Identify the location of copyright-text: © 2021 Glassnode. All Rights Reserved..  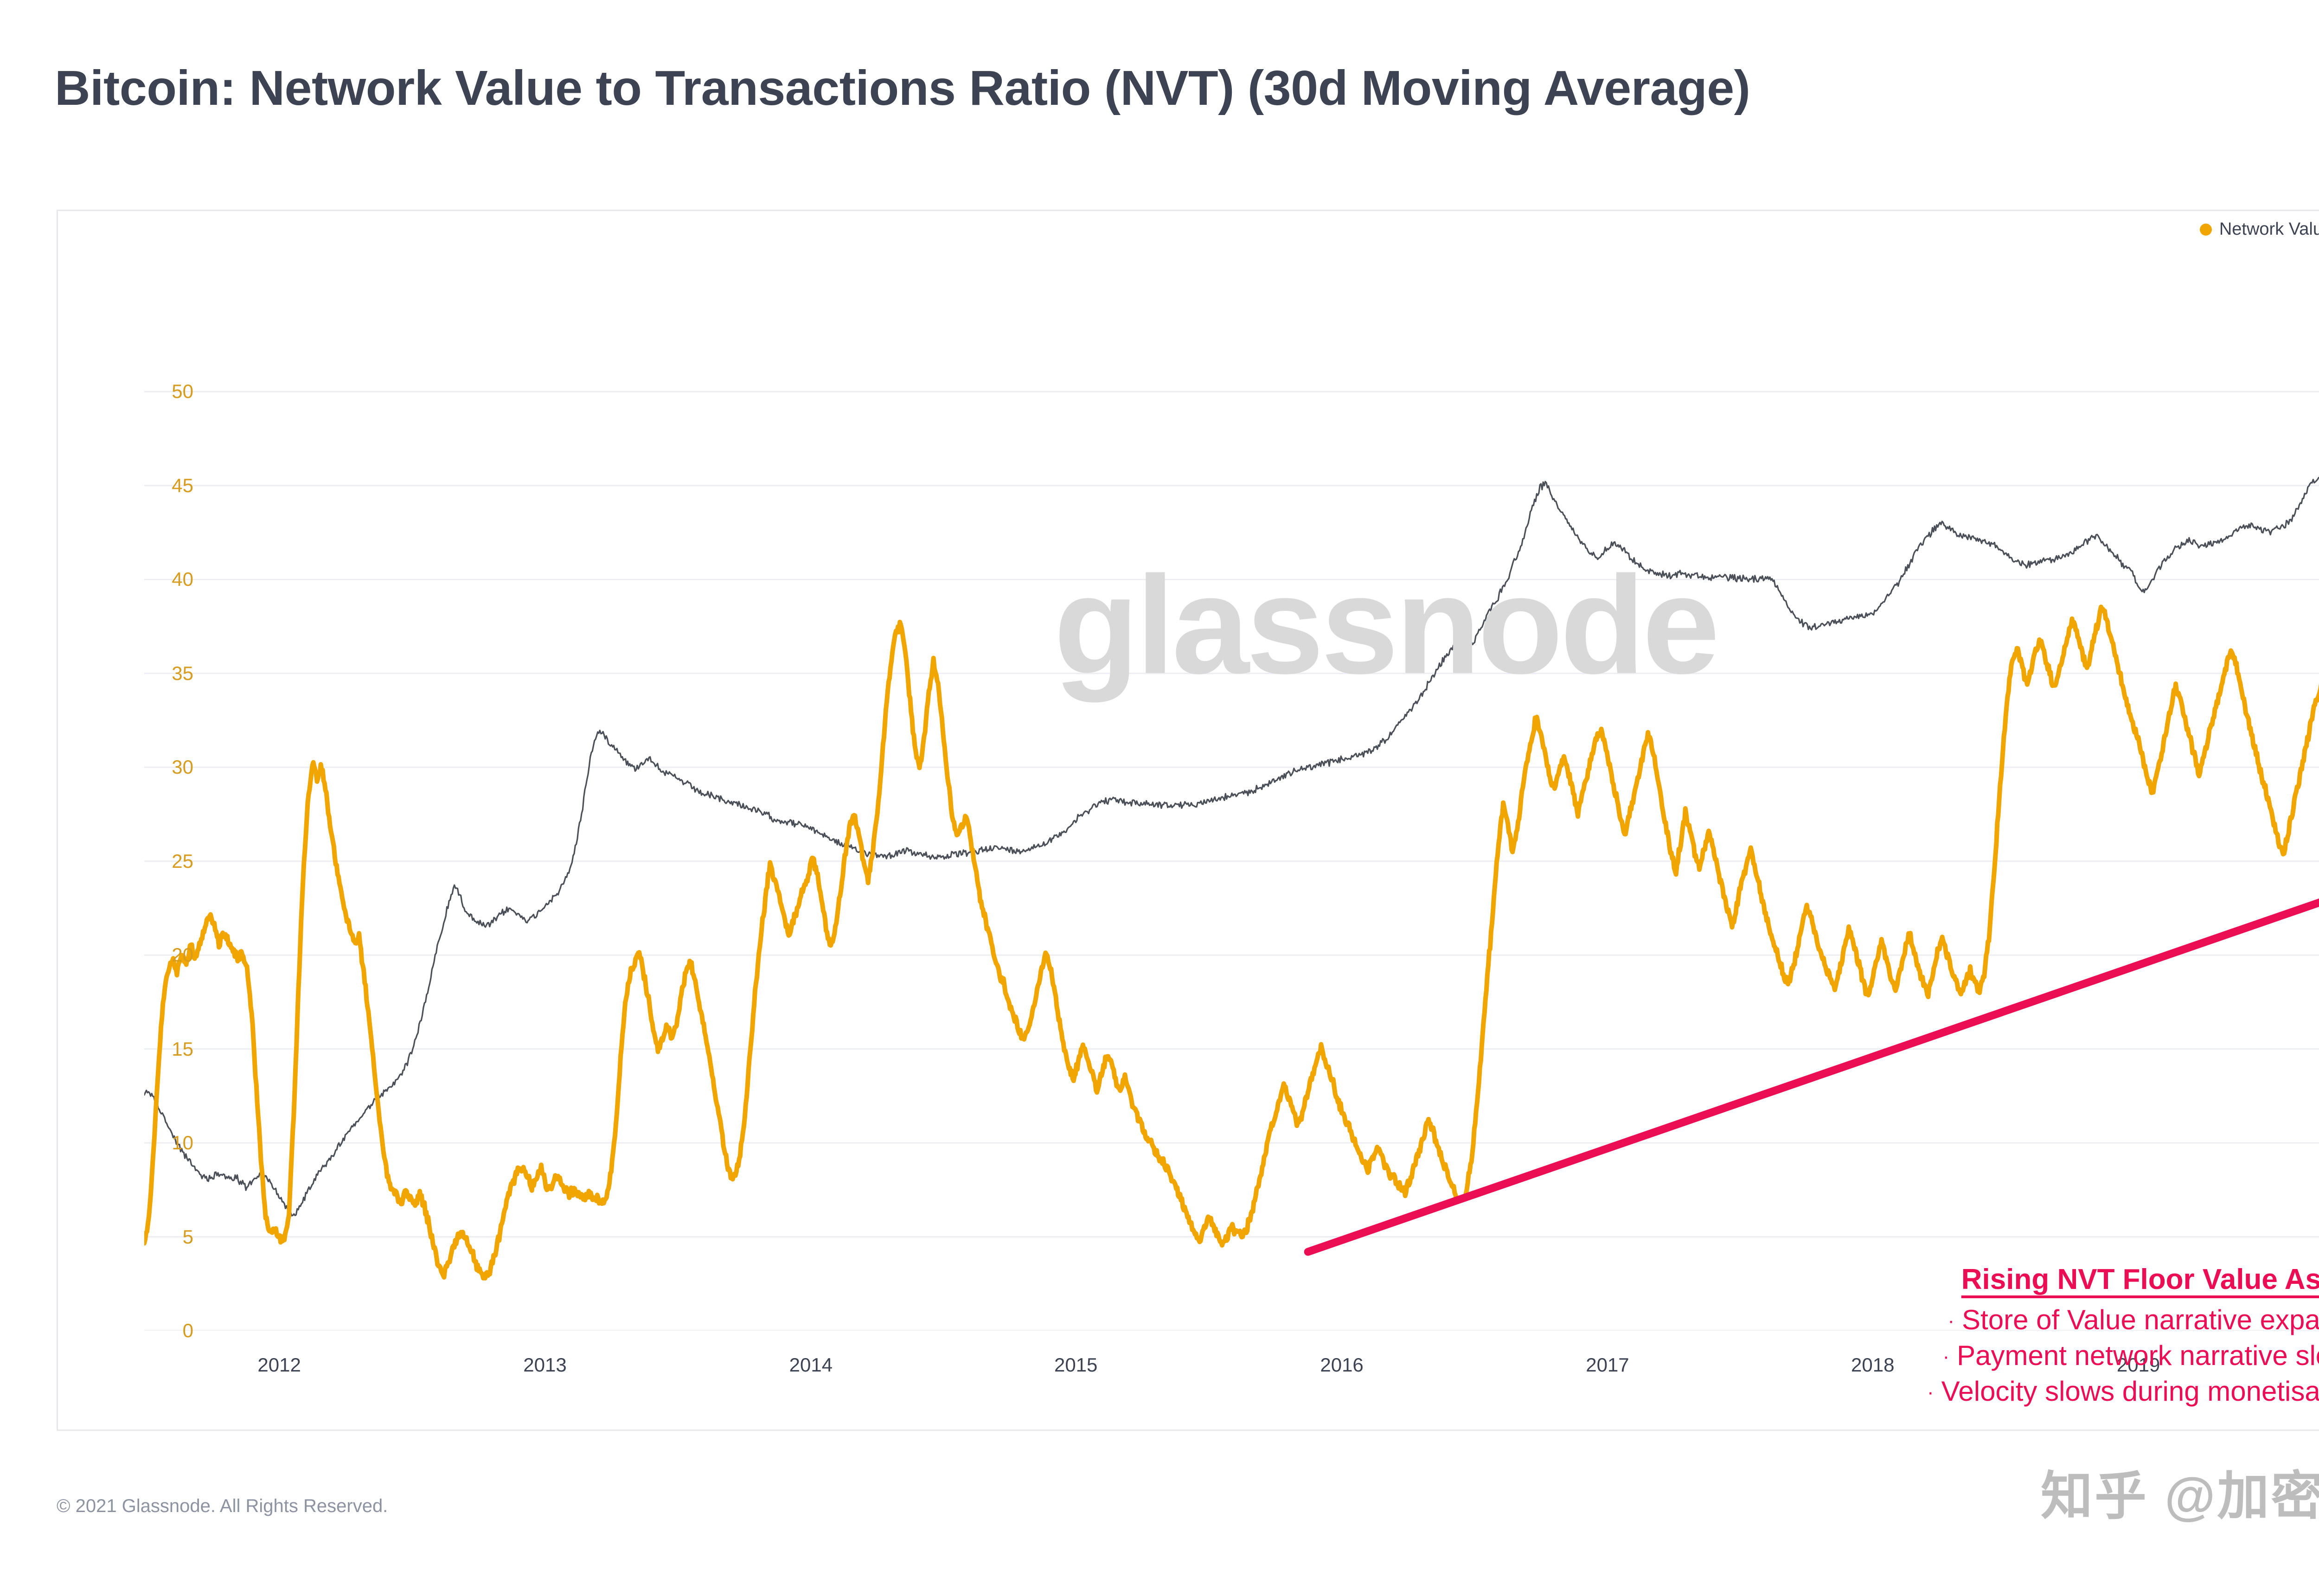
(222, 1506).